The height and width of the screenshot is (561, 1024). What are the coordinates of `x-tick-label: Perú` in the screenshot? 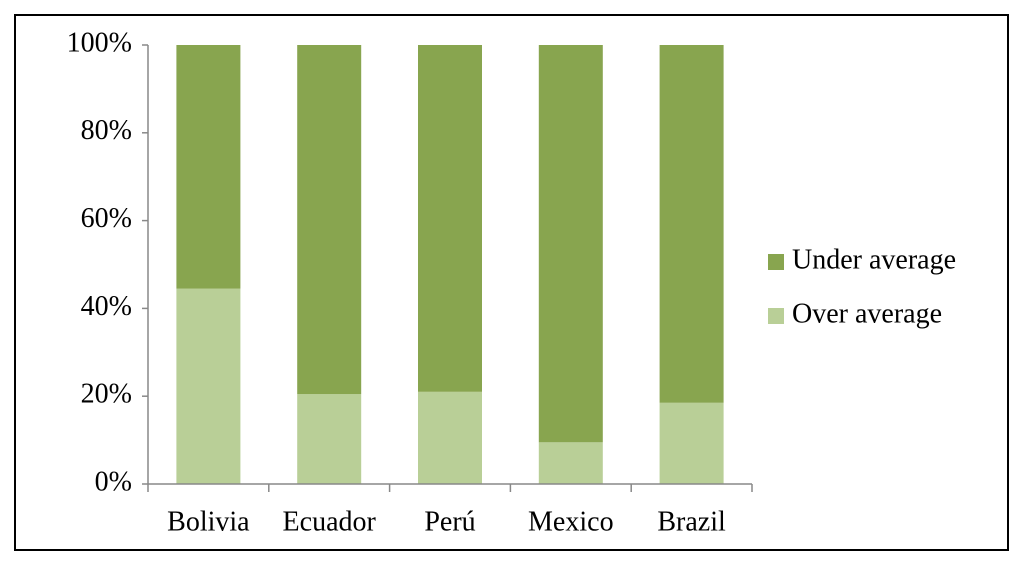 It's located at (449, 521).